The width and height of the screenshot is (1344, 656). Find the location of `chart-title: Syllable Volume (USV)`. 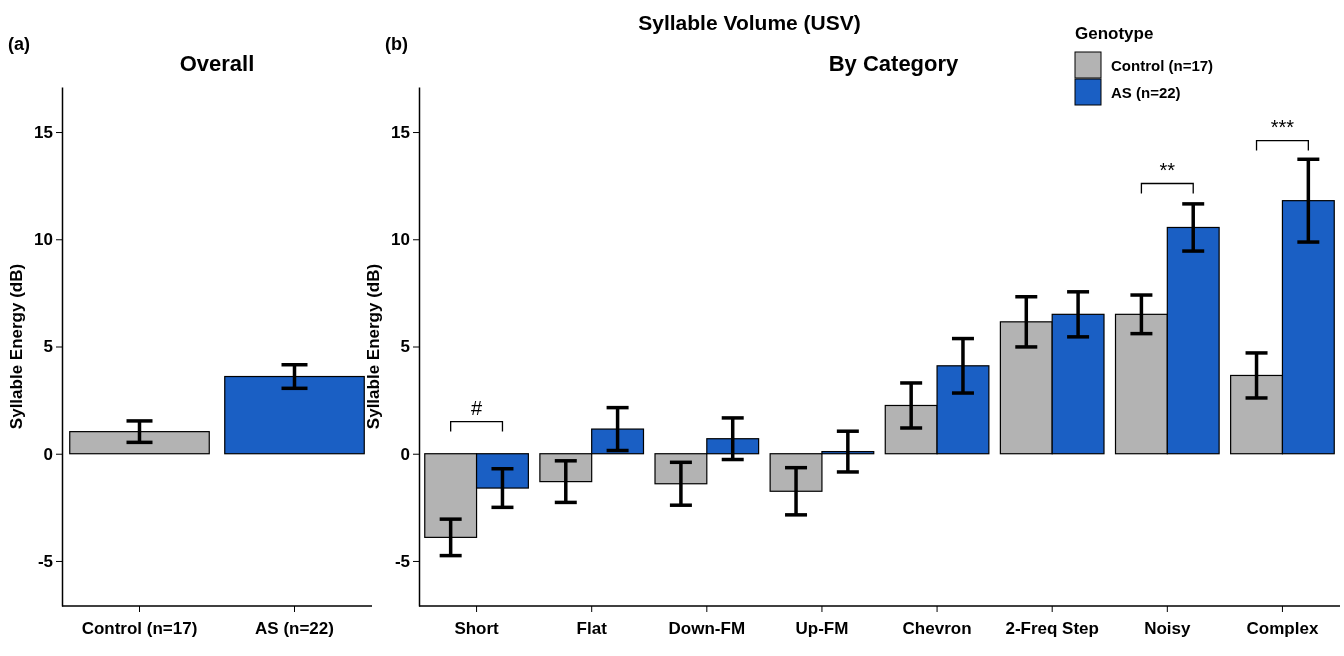

chart-title: Syllable Volume (USV) is located at coordinates (749, 22).